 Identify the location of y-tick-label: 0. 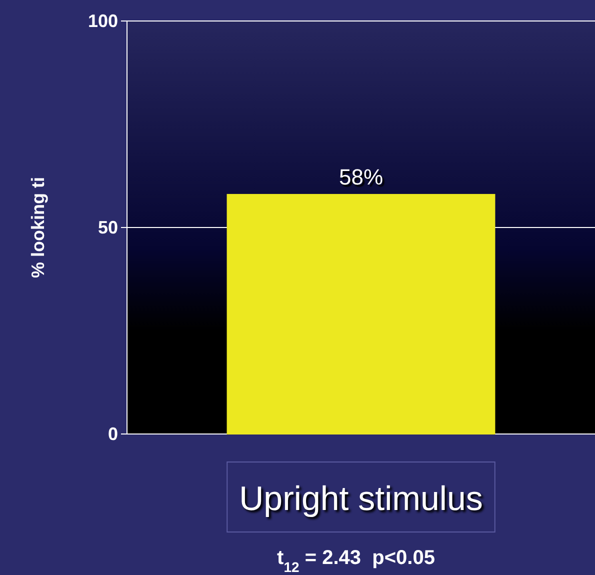
(113, 434).